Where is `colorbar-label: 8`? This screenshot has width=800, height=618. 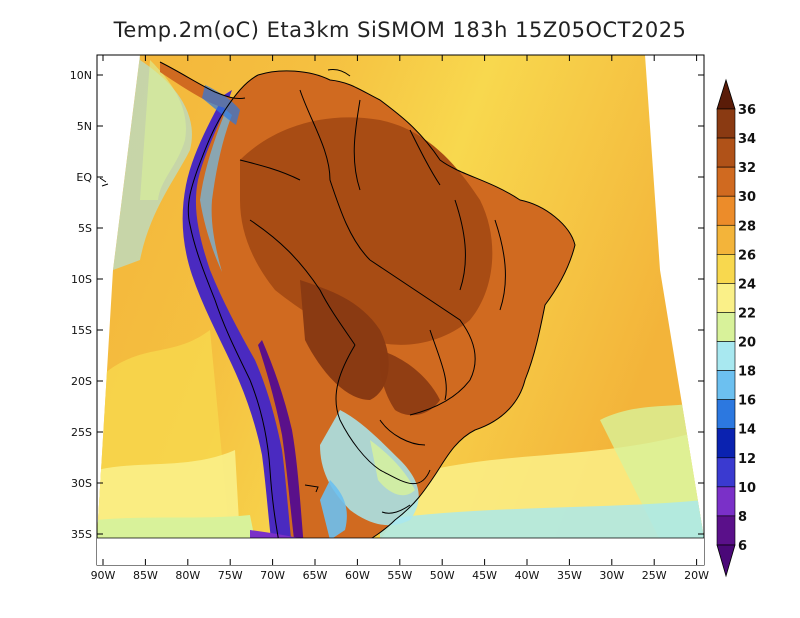 colorbar-label: 8 is located at coordinates (742, 517).